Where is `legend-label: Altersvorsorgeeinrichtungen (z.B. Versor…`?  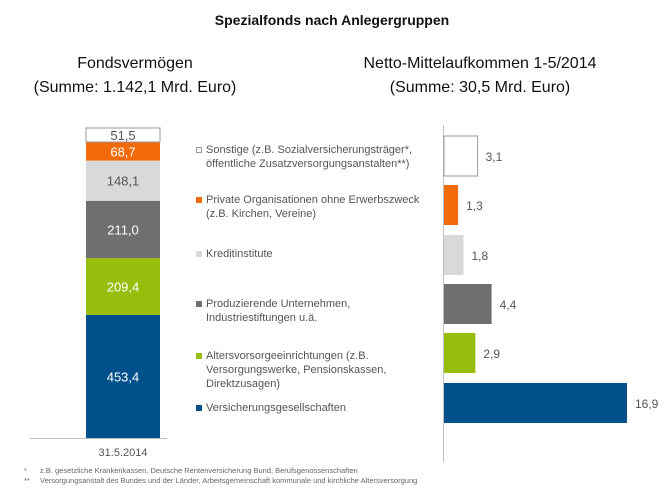 legend-label: Altersvorsorgeeinrichtungen (z.B. Versor… is located at coordinates (296, 370).